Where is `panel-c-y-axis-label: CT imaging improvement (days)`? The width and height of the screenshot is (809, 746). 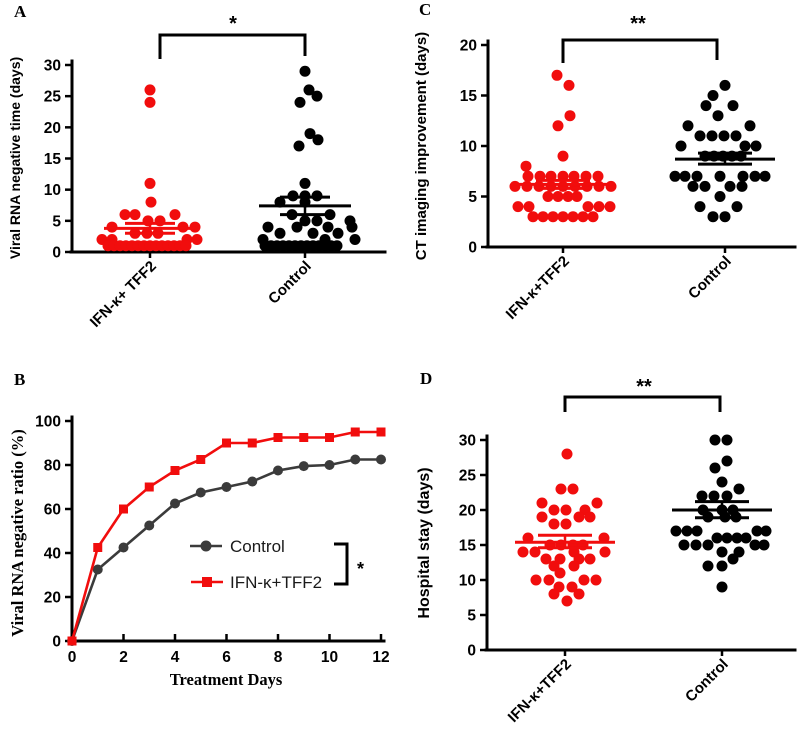 panel-c-y-axis-label: CT imaging improvement (days) is located at coordinates (421, 146).